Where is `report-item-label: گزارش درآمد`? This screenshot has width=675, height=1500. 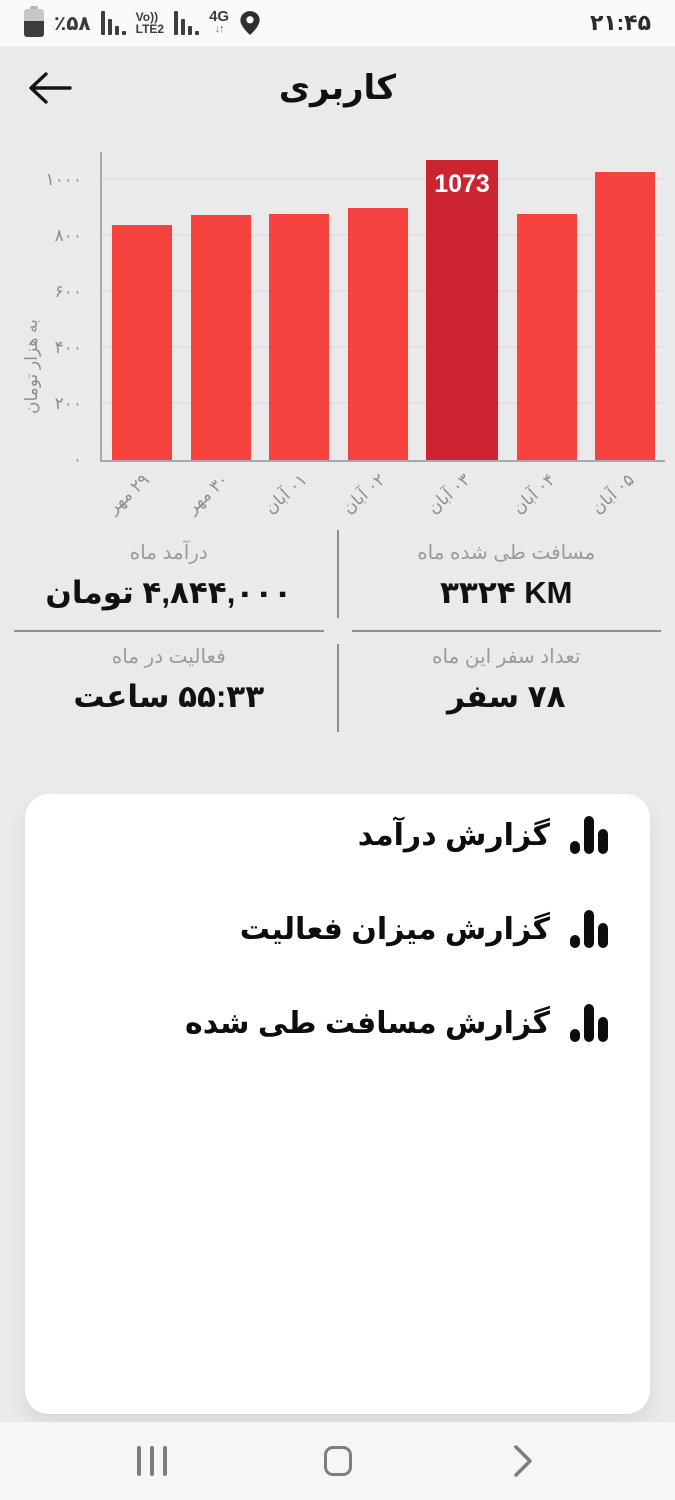 report-item-label: گزارش درآمد is located at coordinates (453, 835).